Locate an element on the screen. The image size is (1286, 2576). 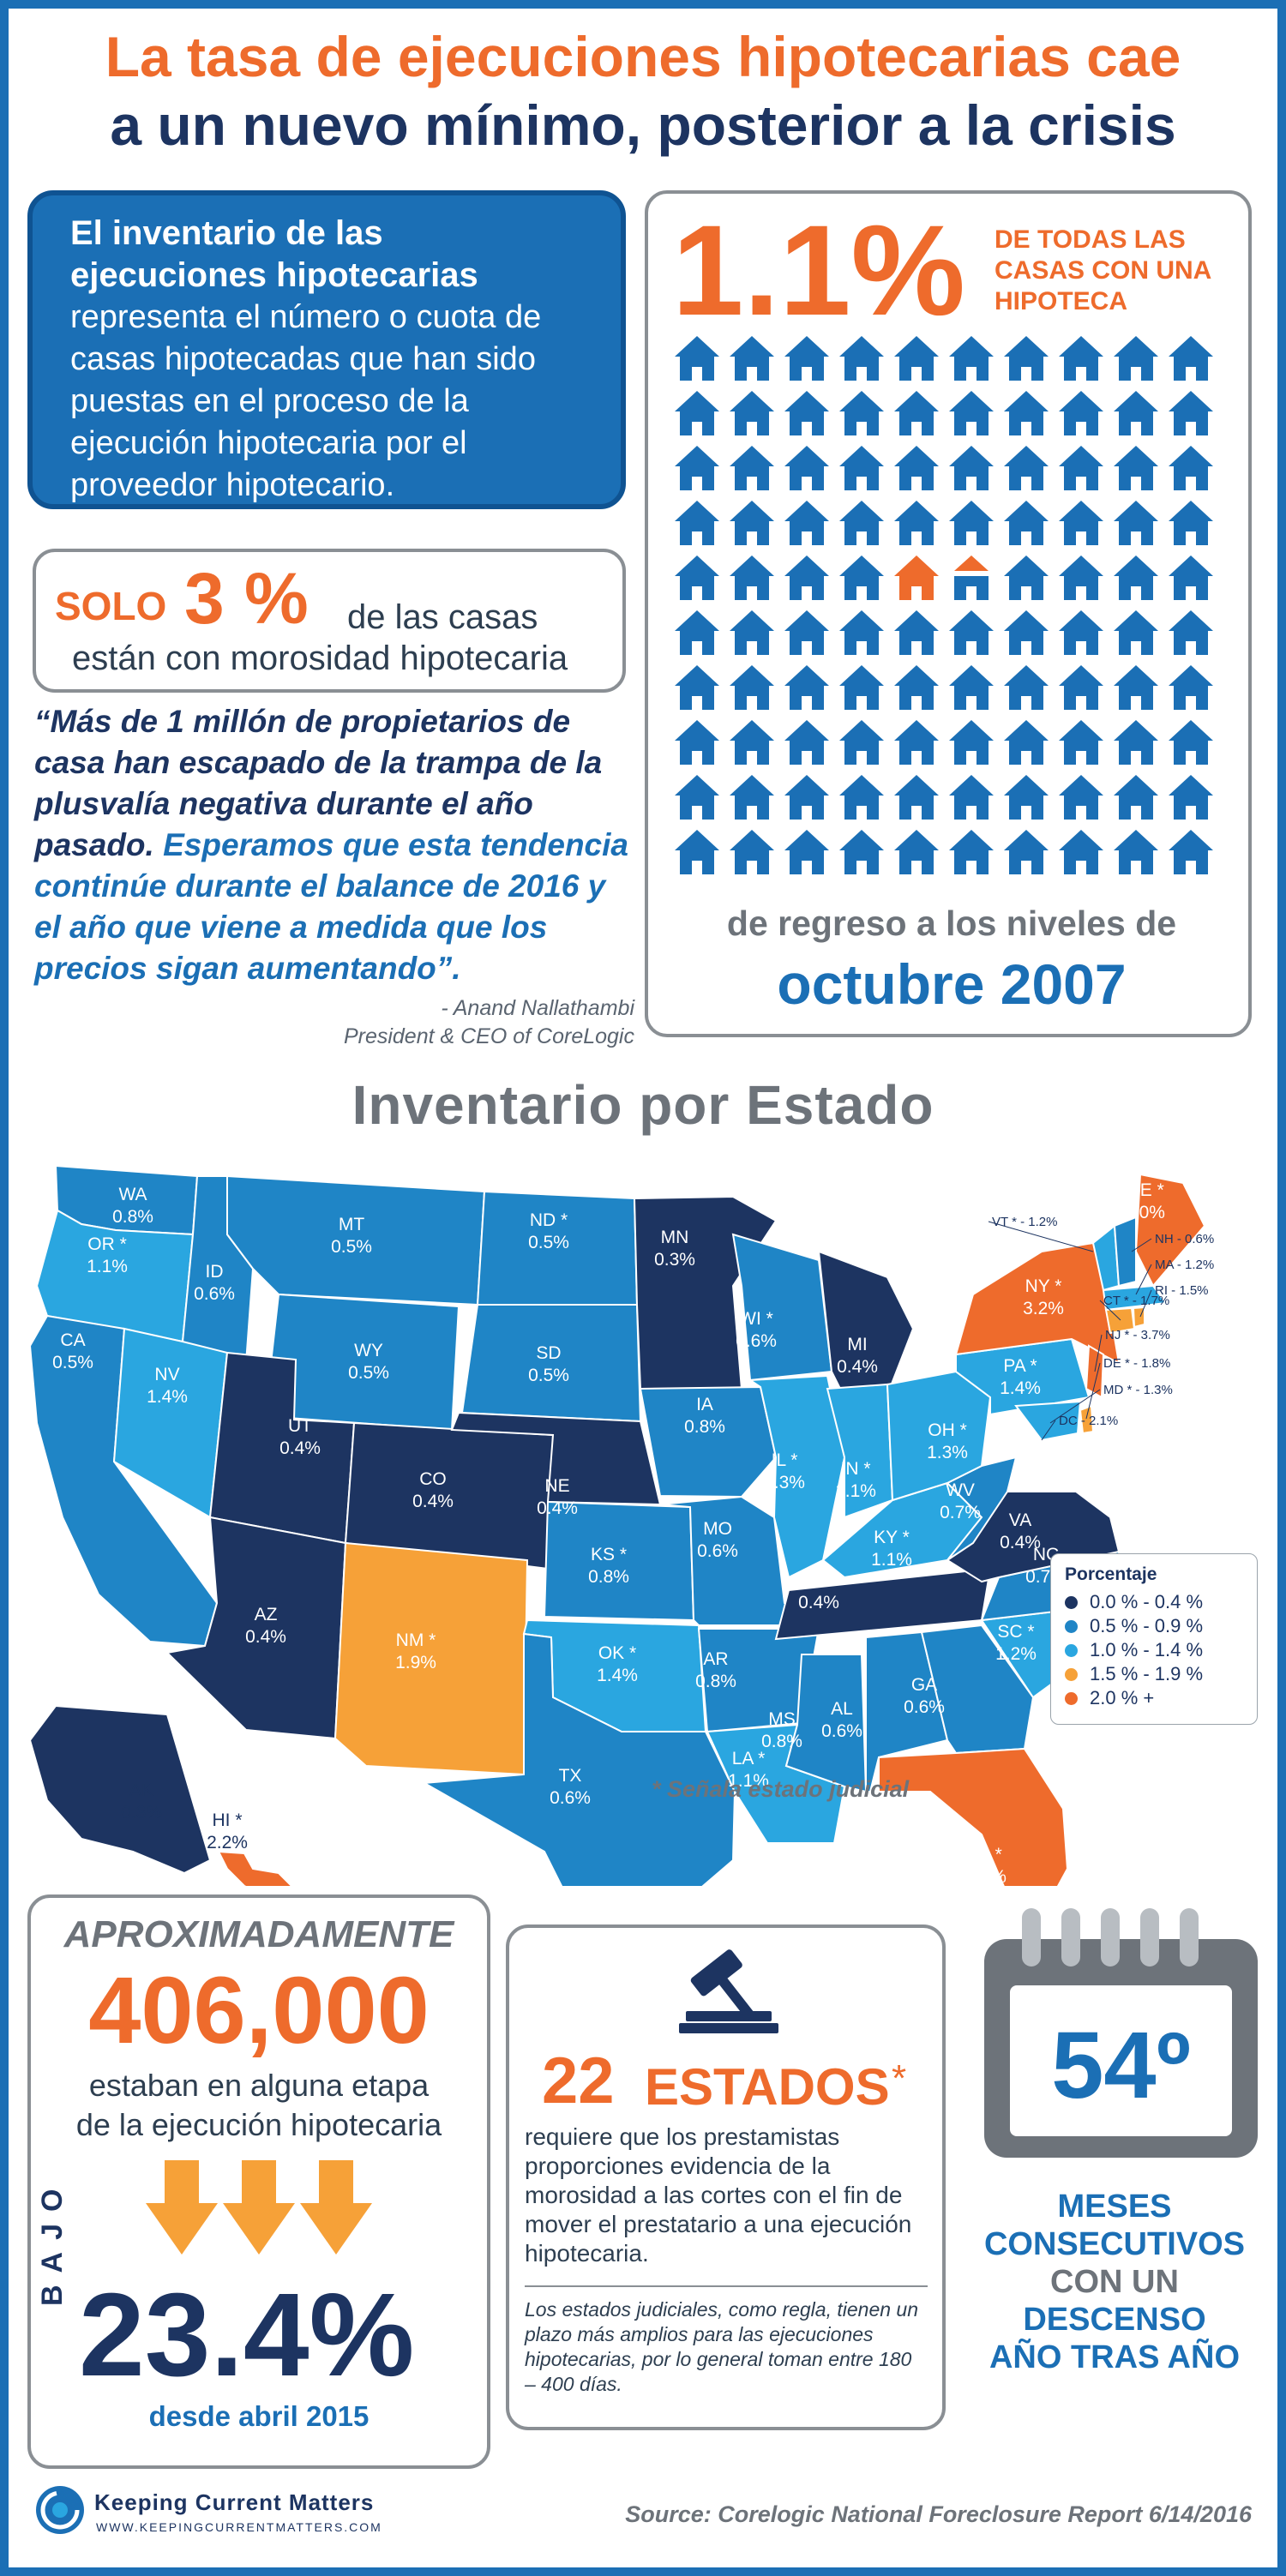
state-pct-al: 0.6% is located at coordinates (841, 1731).